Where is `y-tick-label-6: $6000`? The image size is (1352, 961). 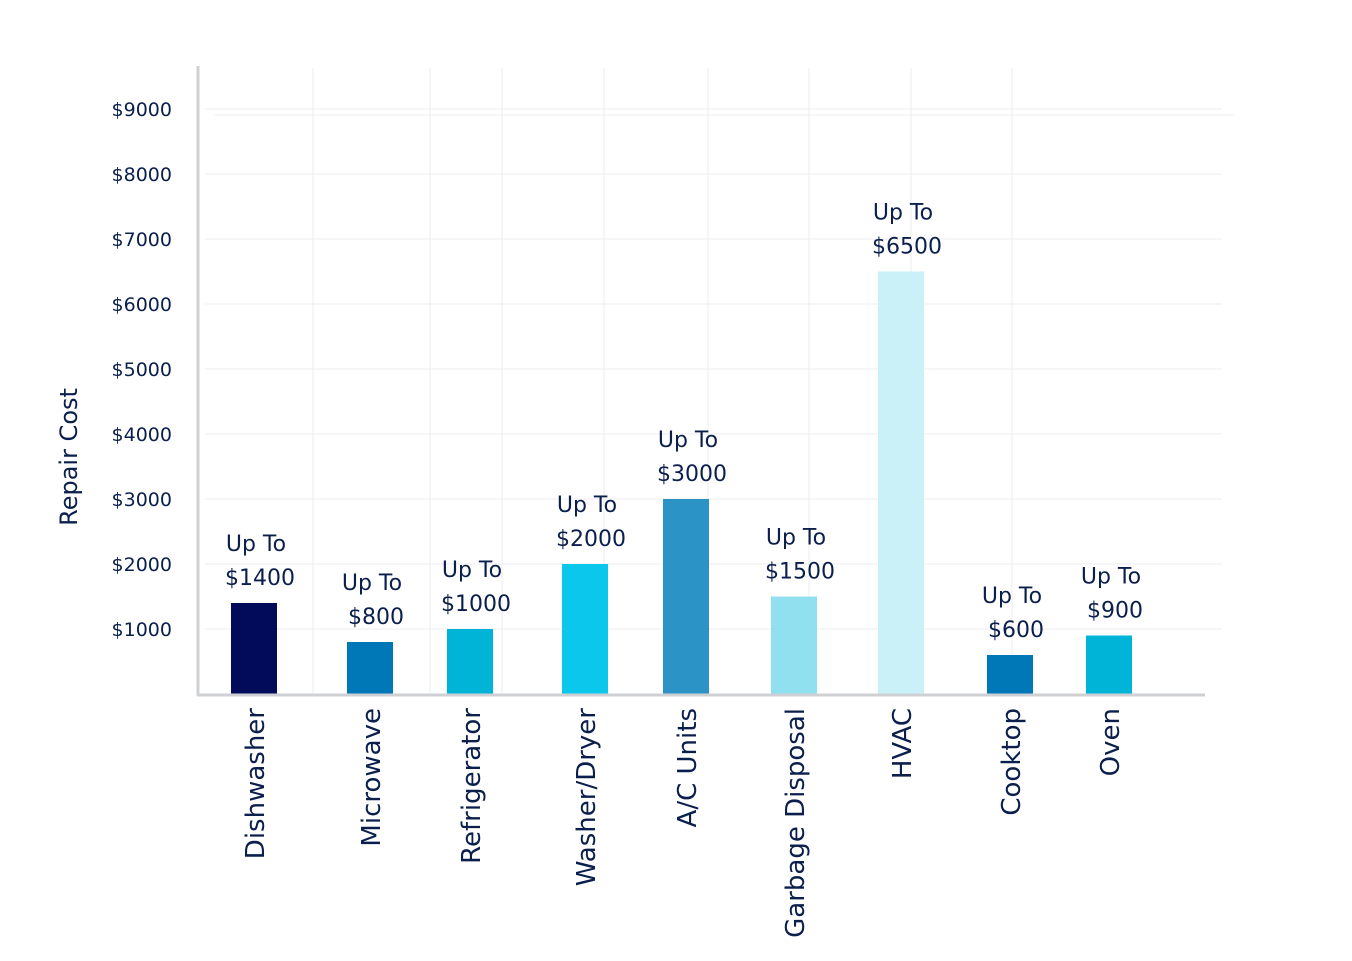 y-tick-label-6: $6000 is located at coordinates (142, 305).